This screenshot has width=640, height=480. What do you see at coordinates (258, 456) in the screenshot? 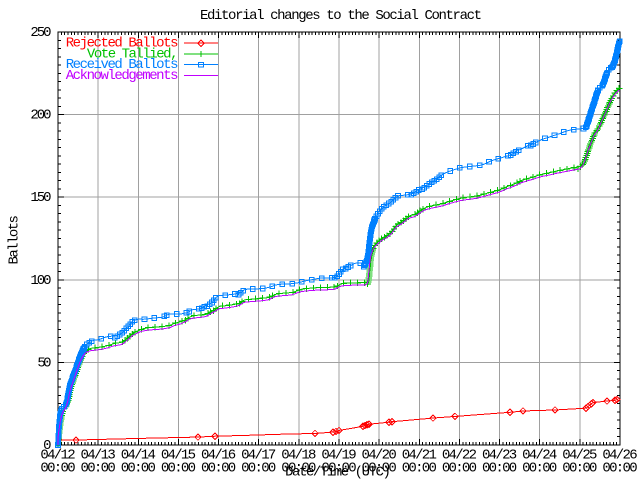
I see `svg-text: 04/17` at bounding box center [258, 456].